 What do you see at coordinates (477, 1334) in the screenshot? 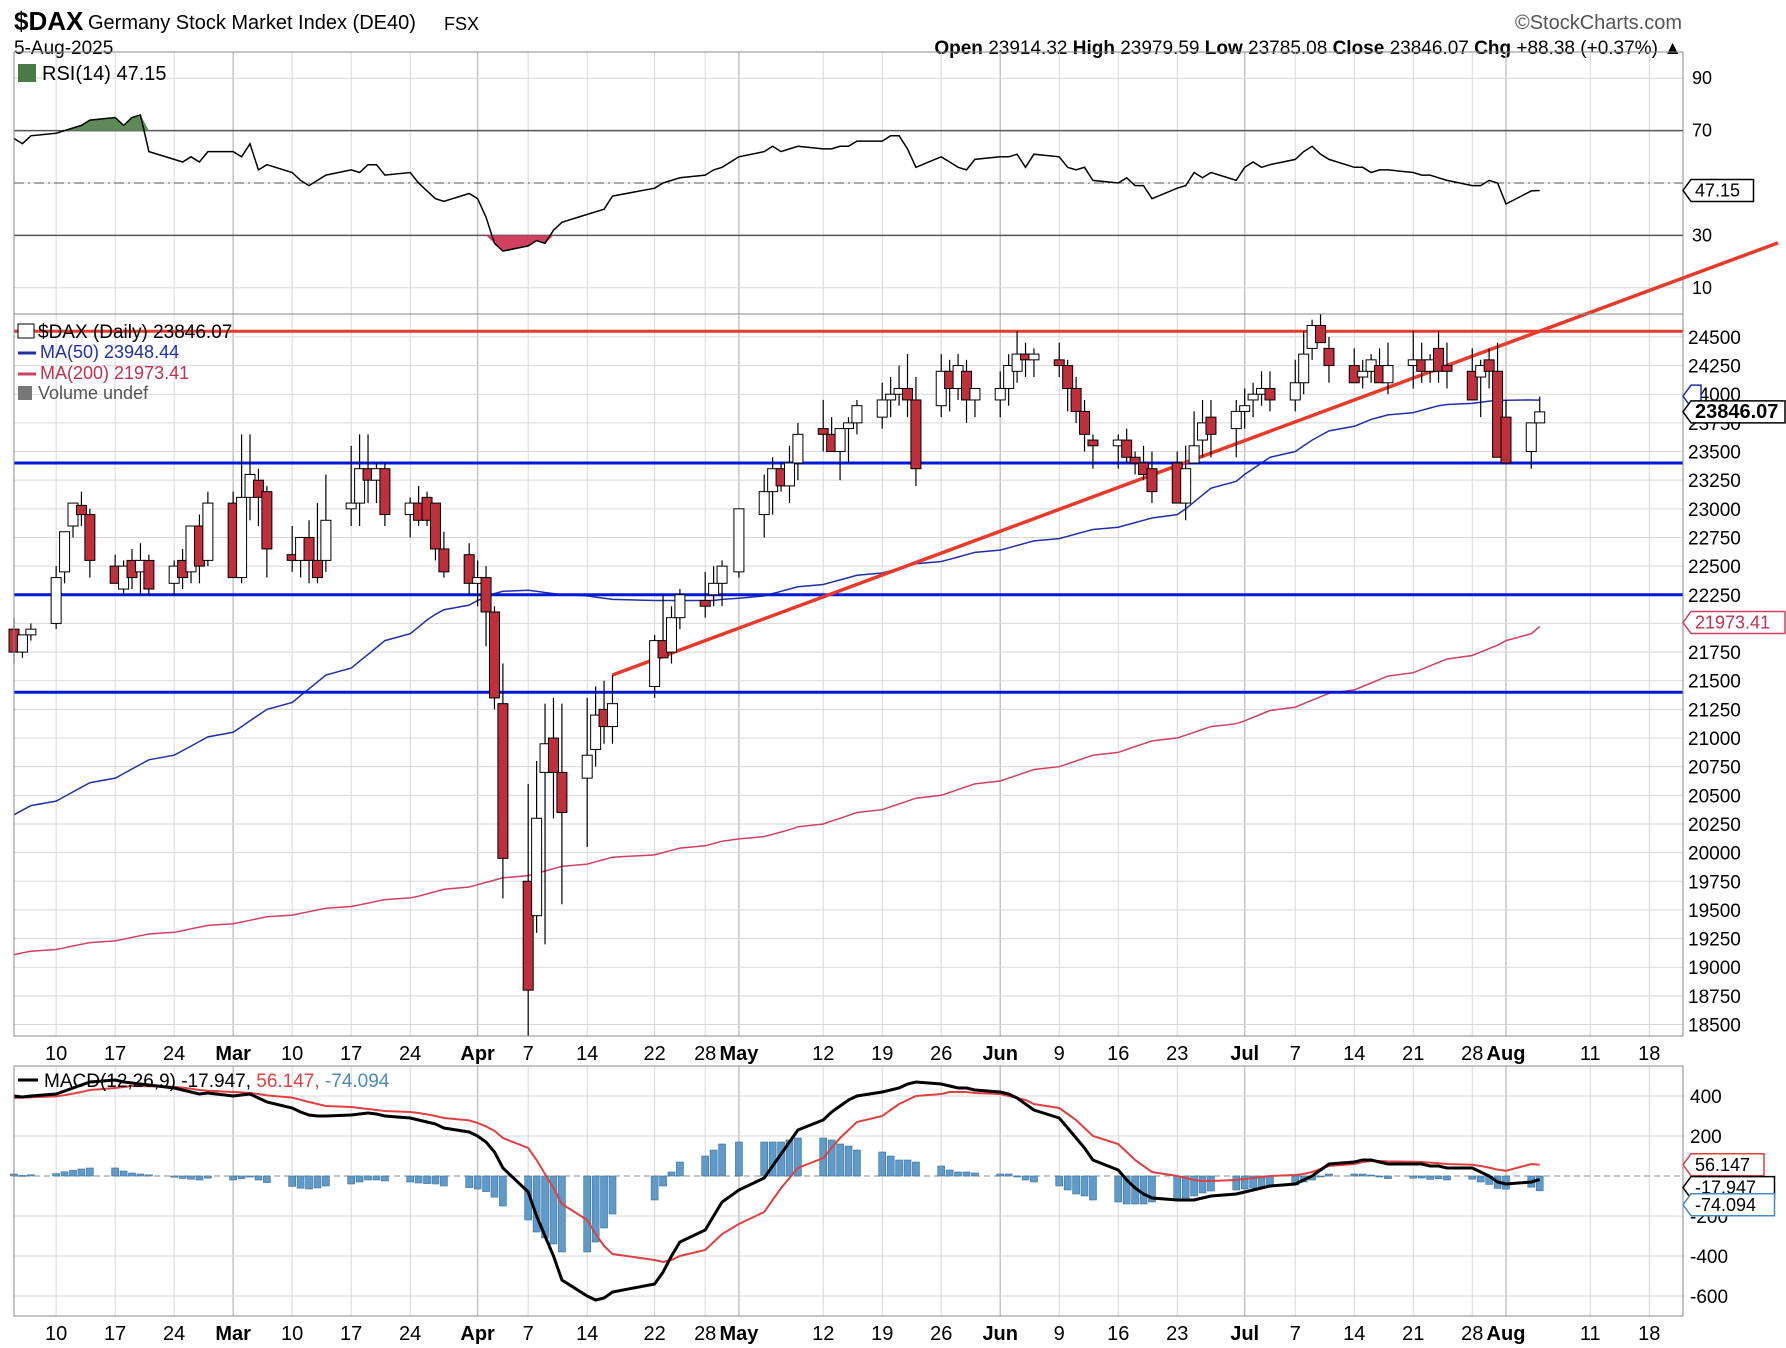
I see `date-tick-label: Apr` at bounding box center [477, 1334].